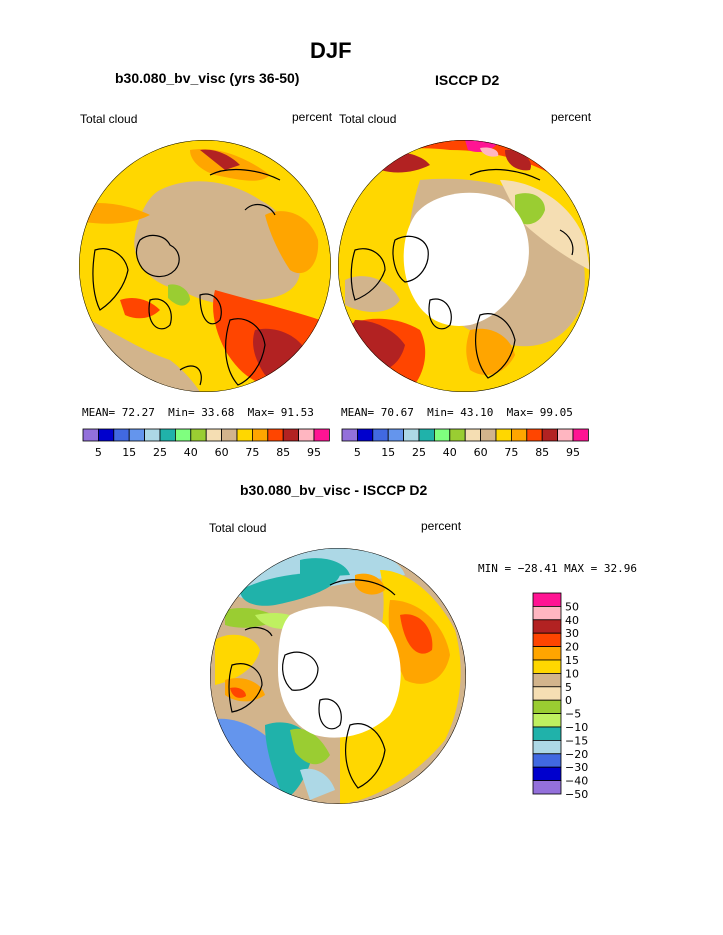 This screenshot has height=935, width=723. Describe the element at coordinates (572, 633) in the screenshot. I see `colorbar-label: 30` at that location.